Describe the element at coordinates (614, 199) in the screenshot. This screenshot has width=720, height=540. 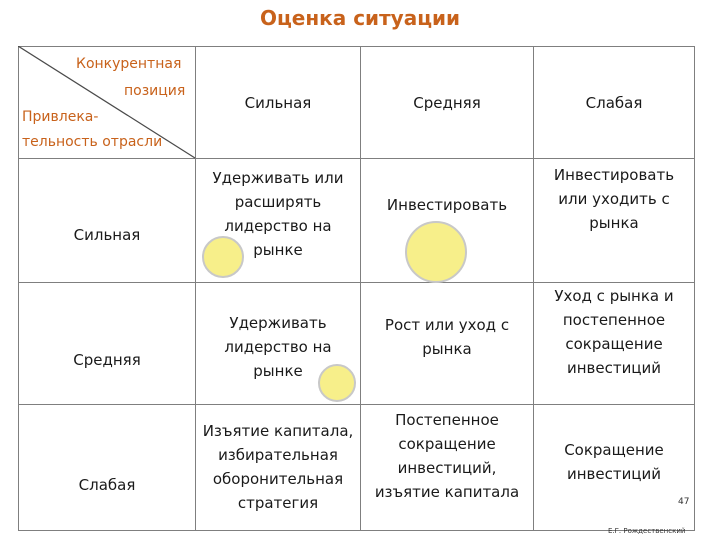
I see `cell-strong-weak: Инвестировать или уходить с рынка` at that location.